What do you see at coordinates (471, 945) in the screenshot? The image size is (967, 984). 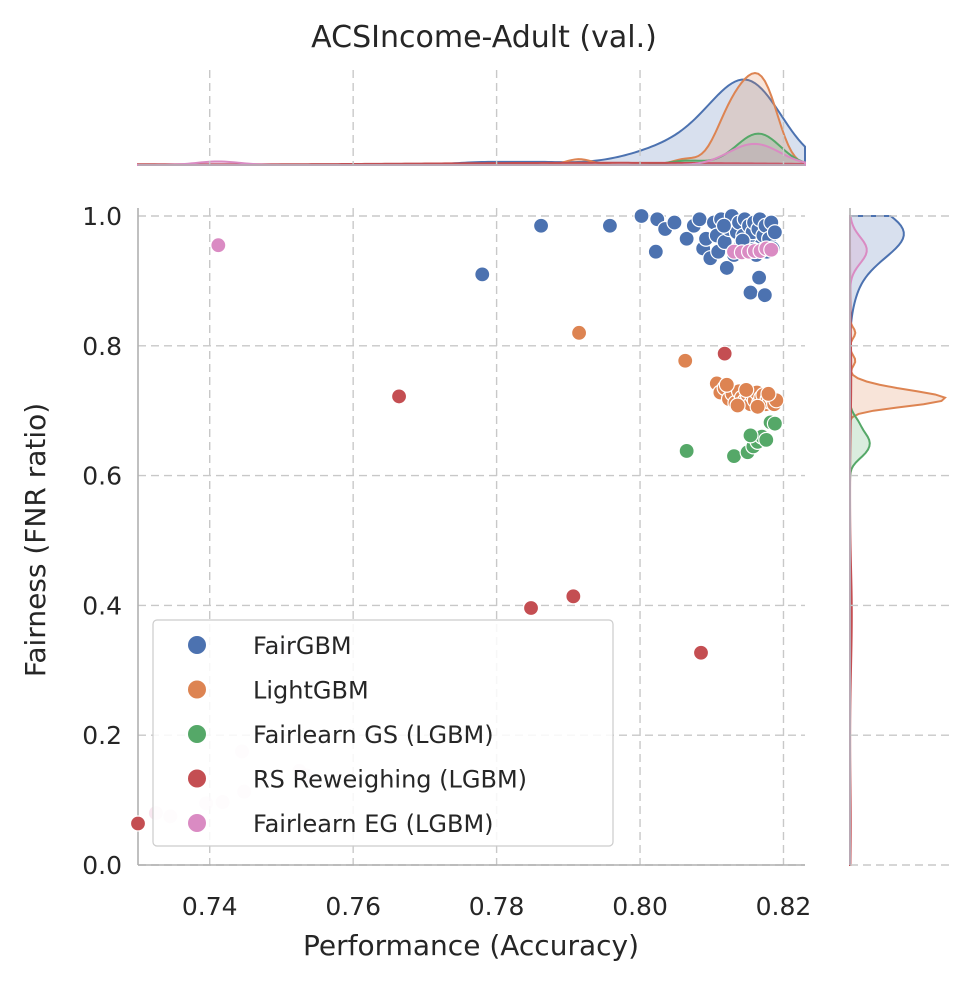 I see `x-axis-label: Performance (Accuracy)` at bounding box center [471, 945].